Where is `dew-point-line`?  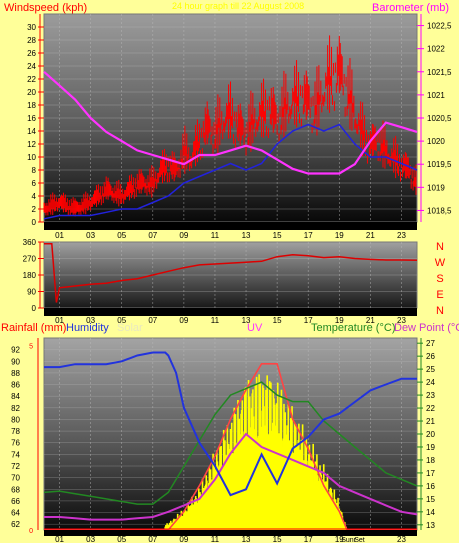 dew-point-line is located at coordinates (231, 476).